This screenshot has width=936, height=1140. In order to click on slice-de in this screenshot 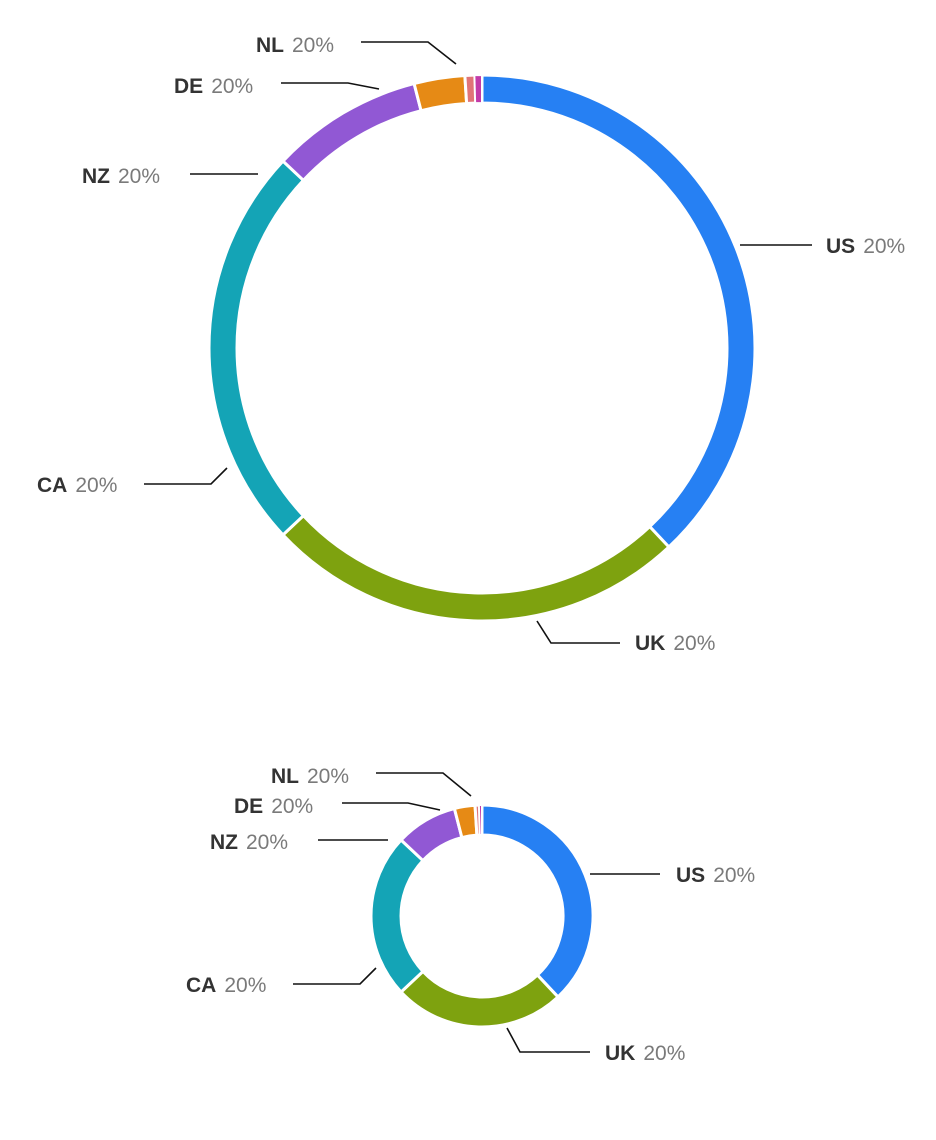, I will do `click(440, 93)`.